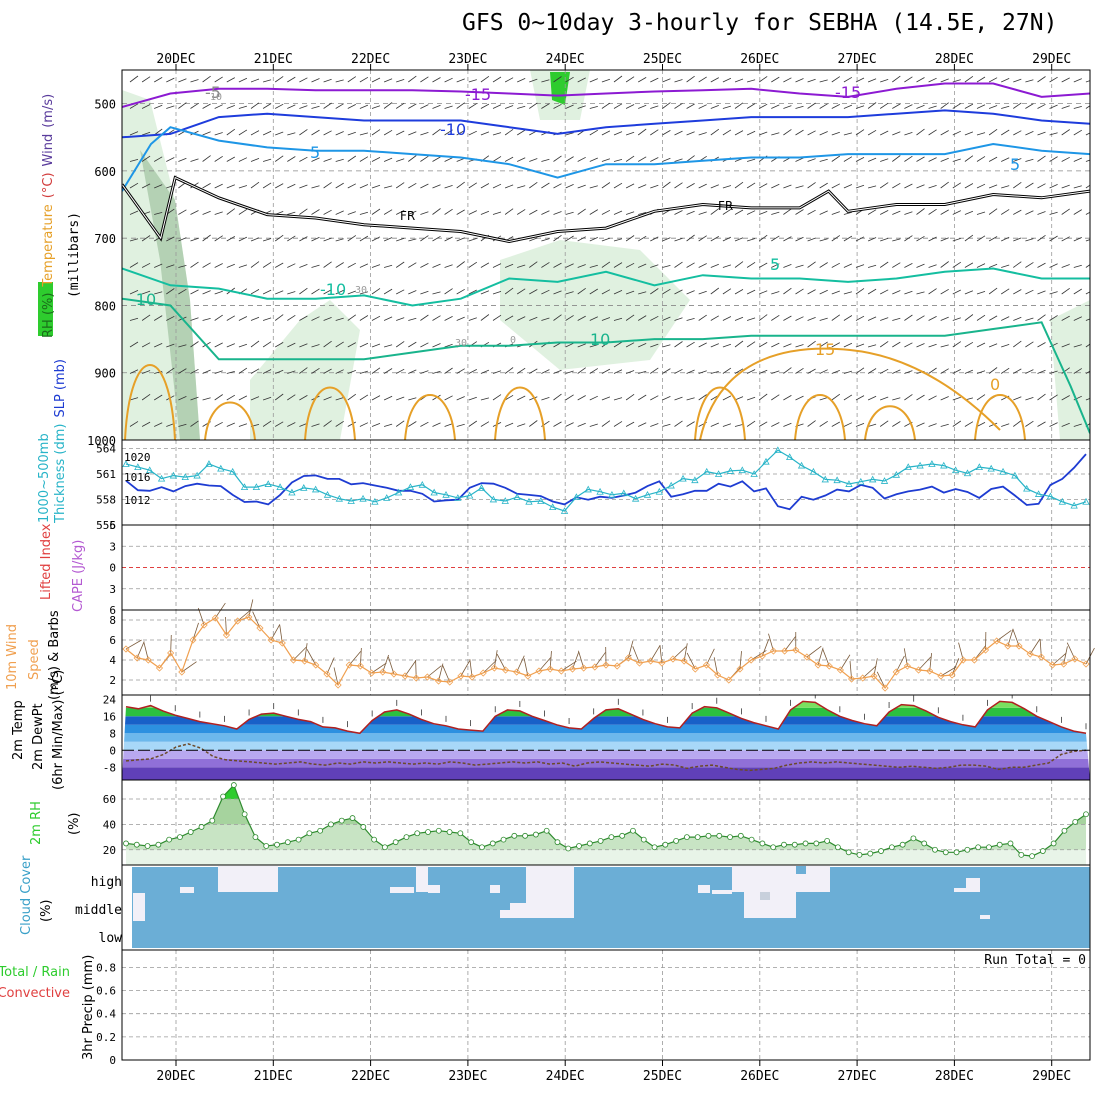  Describe the element at coordinates (606, 757) in the screenshot. I see `dewpoint-line` at that location.